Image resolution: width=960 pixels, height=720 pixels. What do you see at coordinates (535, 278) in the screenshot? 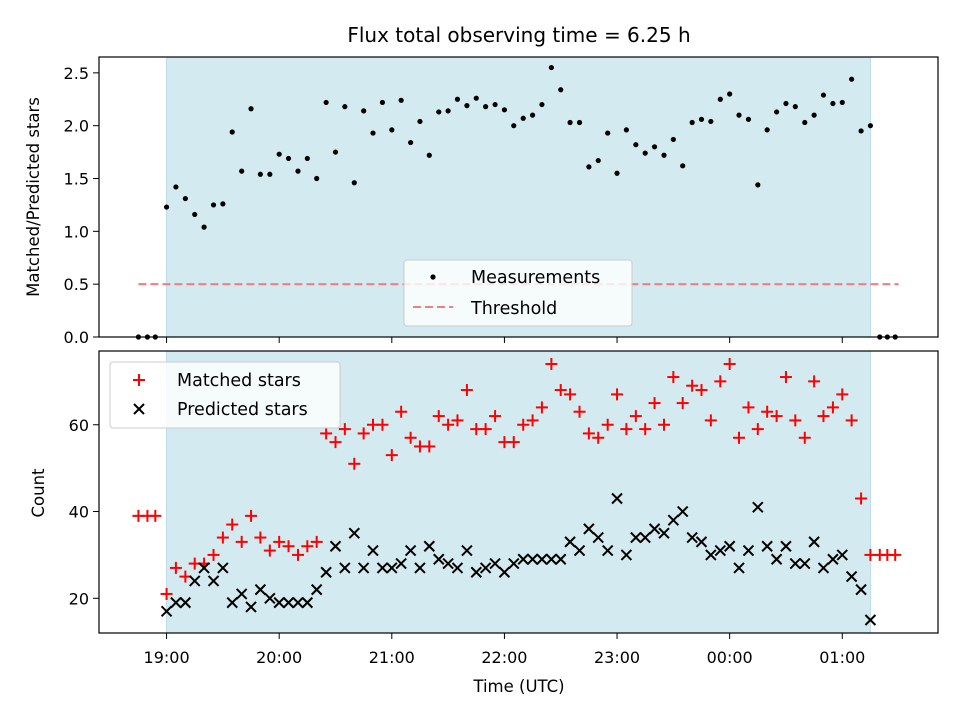
I see `legend-measurements-label: Measurements` at bounding box center [535, 278].